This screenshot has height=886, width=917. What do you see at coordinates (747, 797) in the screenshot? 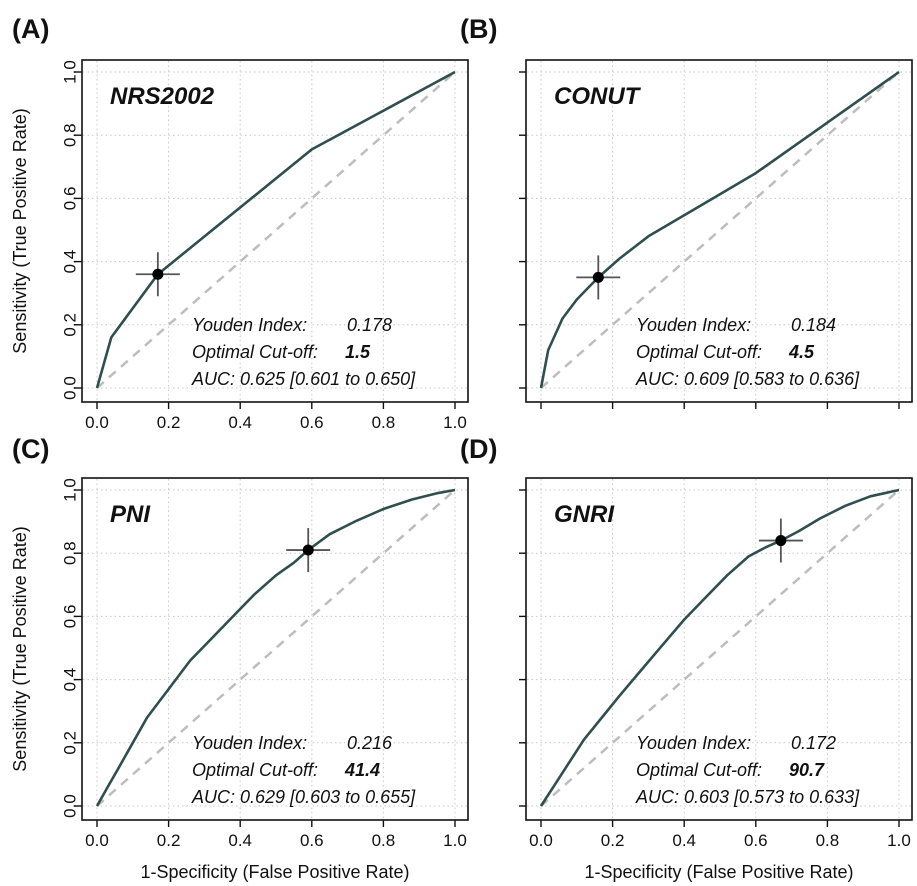
I see `auc-text: AUC: 0.603 [0.573 to 0.633]` at bounding box center [747, 797].